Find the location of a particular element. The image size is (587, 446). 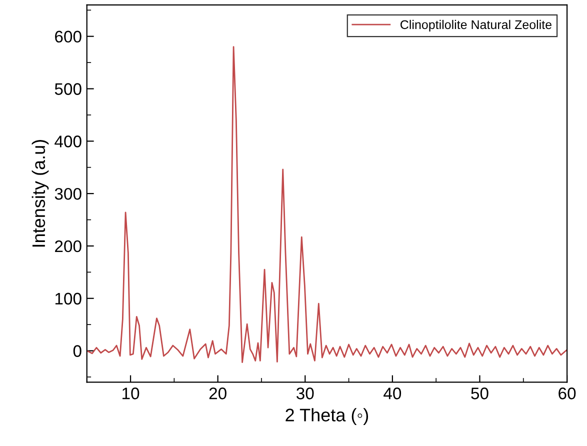

y-tick-label: 100 is located at coordinates (68, 298).